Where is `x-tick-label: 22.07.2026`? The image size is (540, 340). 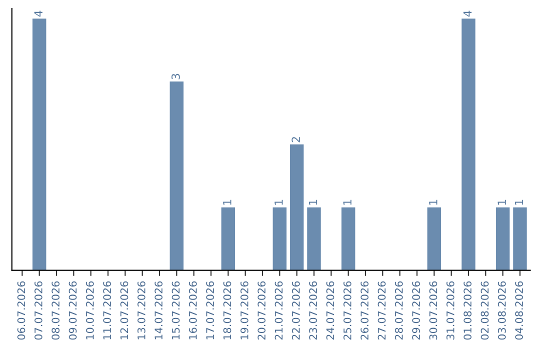
x-tick-label: 22.07.2026 is located at coordinates (296, 310).